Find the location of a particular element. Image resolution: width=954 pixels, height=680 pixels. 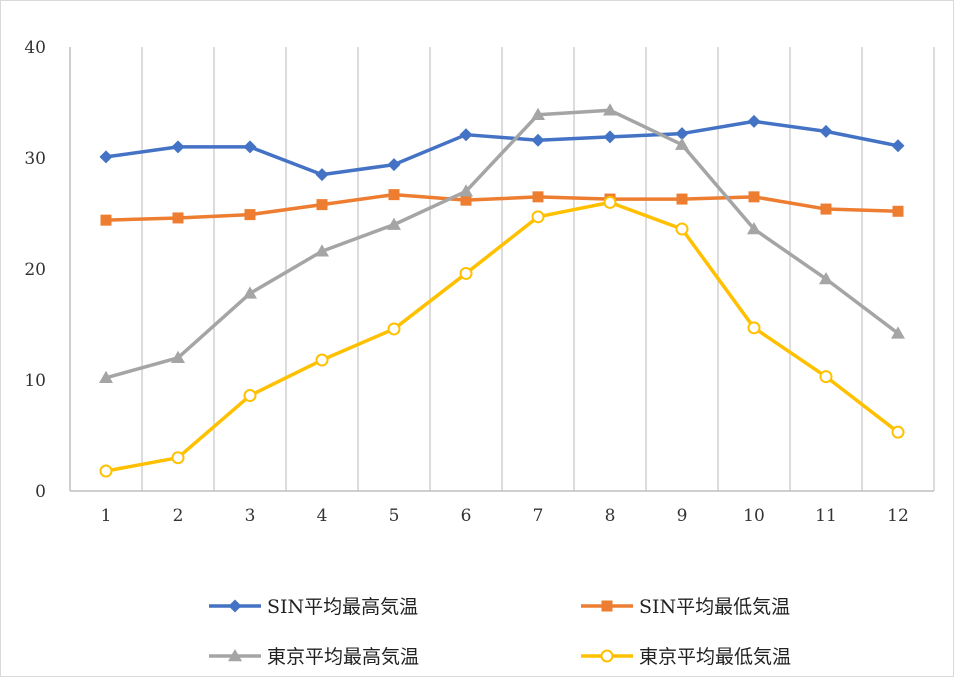

y-tick-label: 20 is located at coordinates (35, 270).